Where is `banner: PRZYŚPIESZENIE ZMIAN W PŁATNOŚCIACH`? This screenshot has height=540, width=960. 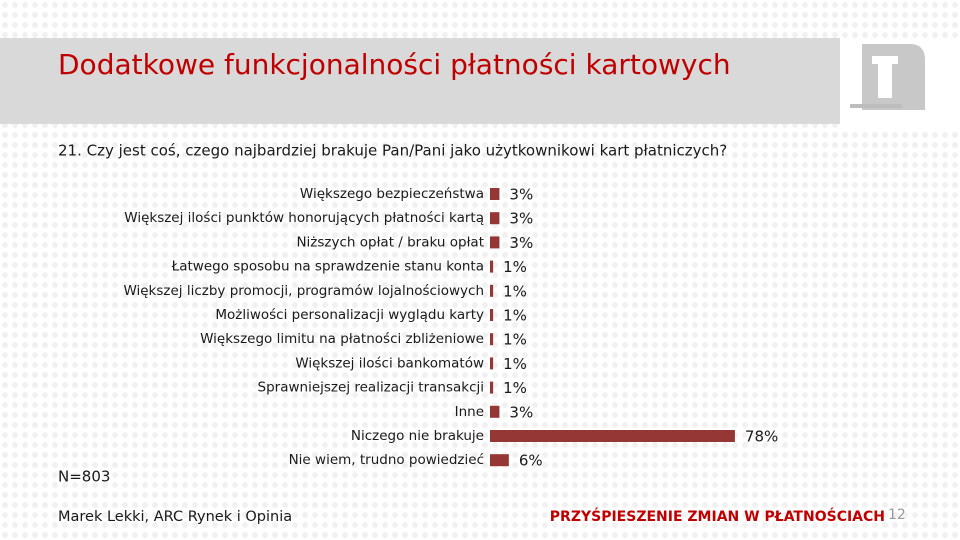
banner: PRZYŚPIESZENIE ZMIAN W PŁATNOŚCIACH is located at coordinates (717, 516).